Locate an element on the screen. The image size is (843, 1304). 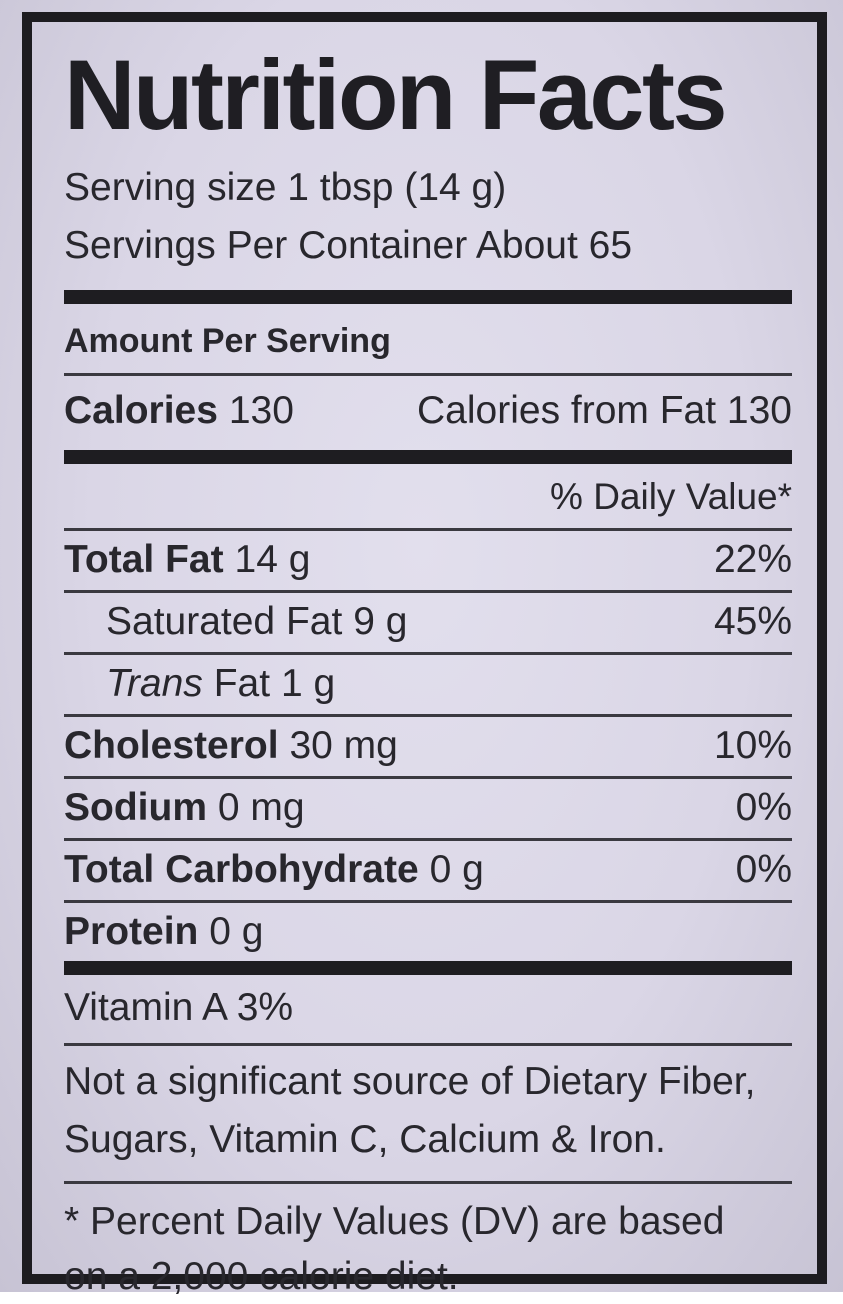
not-significant-line2: Sugars, Vitamin C, Calcium & Iron. is located at coordinates (365, 1140).